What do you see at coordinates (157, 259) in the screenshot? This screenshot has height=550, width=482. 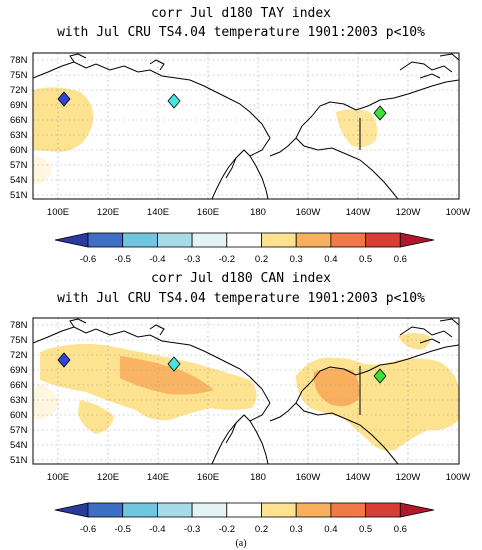 I see `colorbar-tick: -0.4` at bounding box center [157, 259].